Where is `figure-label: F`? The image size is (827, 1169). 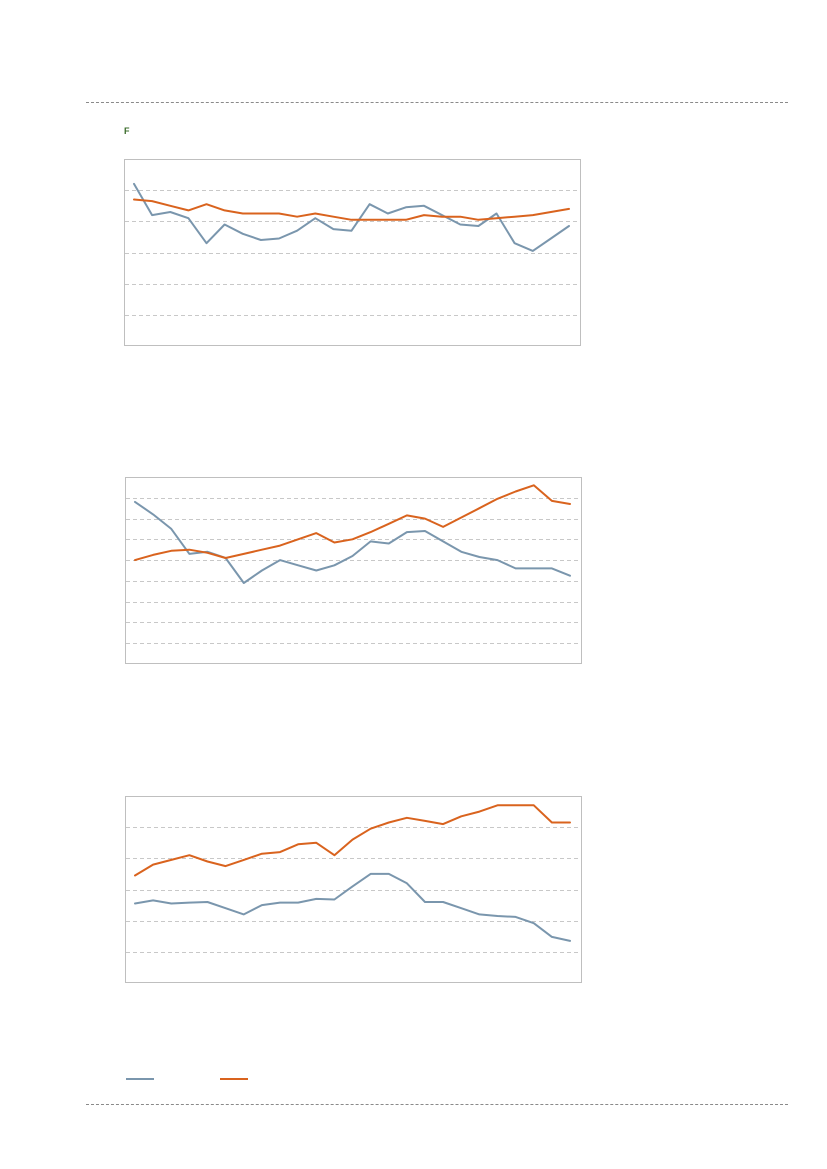
figure-label: F is located at coordinates (127, 131).